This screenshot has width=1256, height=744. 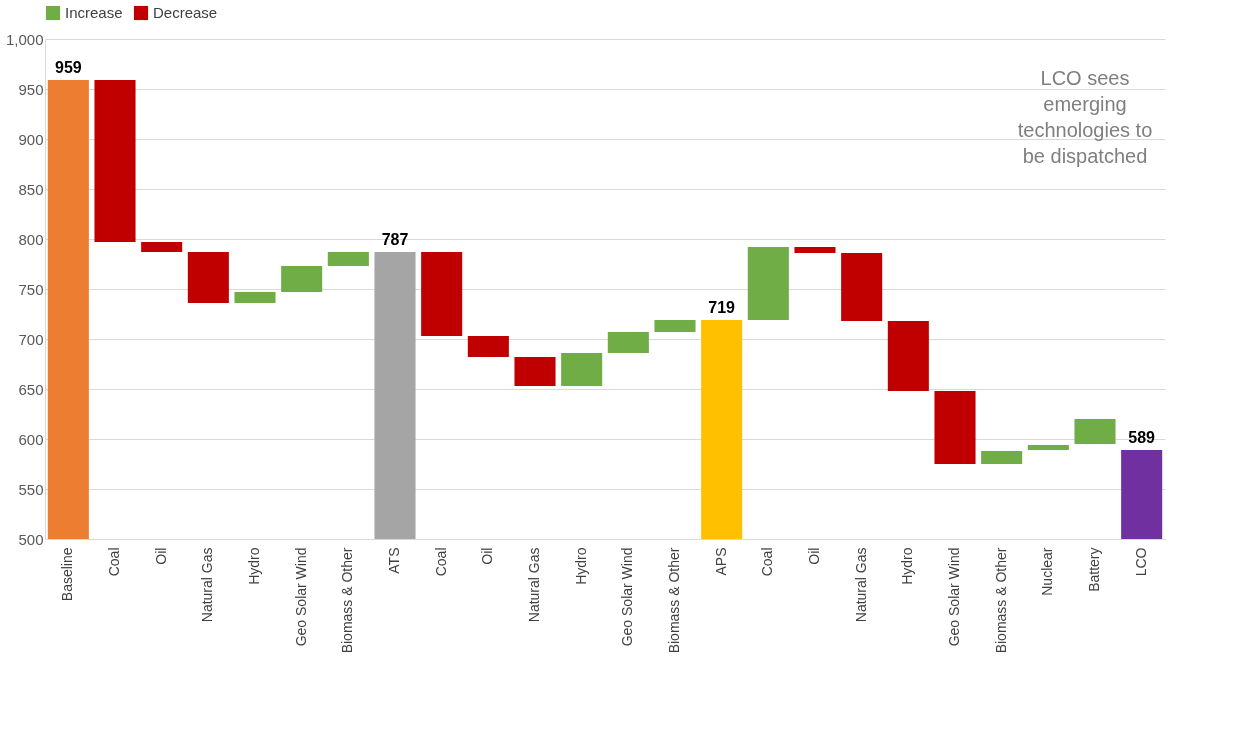 What do you see at coordinates (394, 560) in the screenshot?
I see `x-tick-label: ATS` at bounding box center [394, 560].